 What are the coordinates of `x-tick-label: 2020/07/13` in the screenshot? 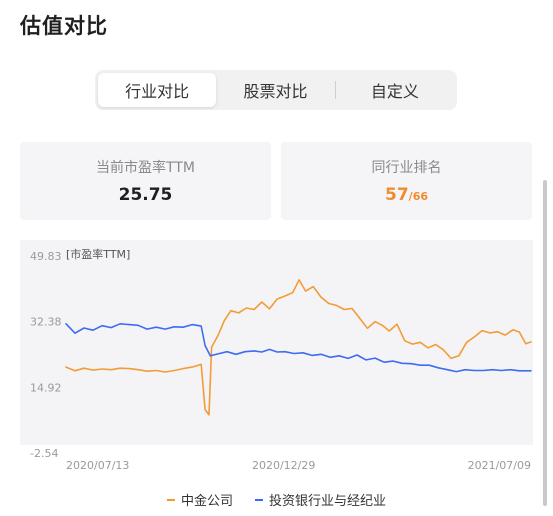 It's located at (97, 465).